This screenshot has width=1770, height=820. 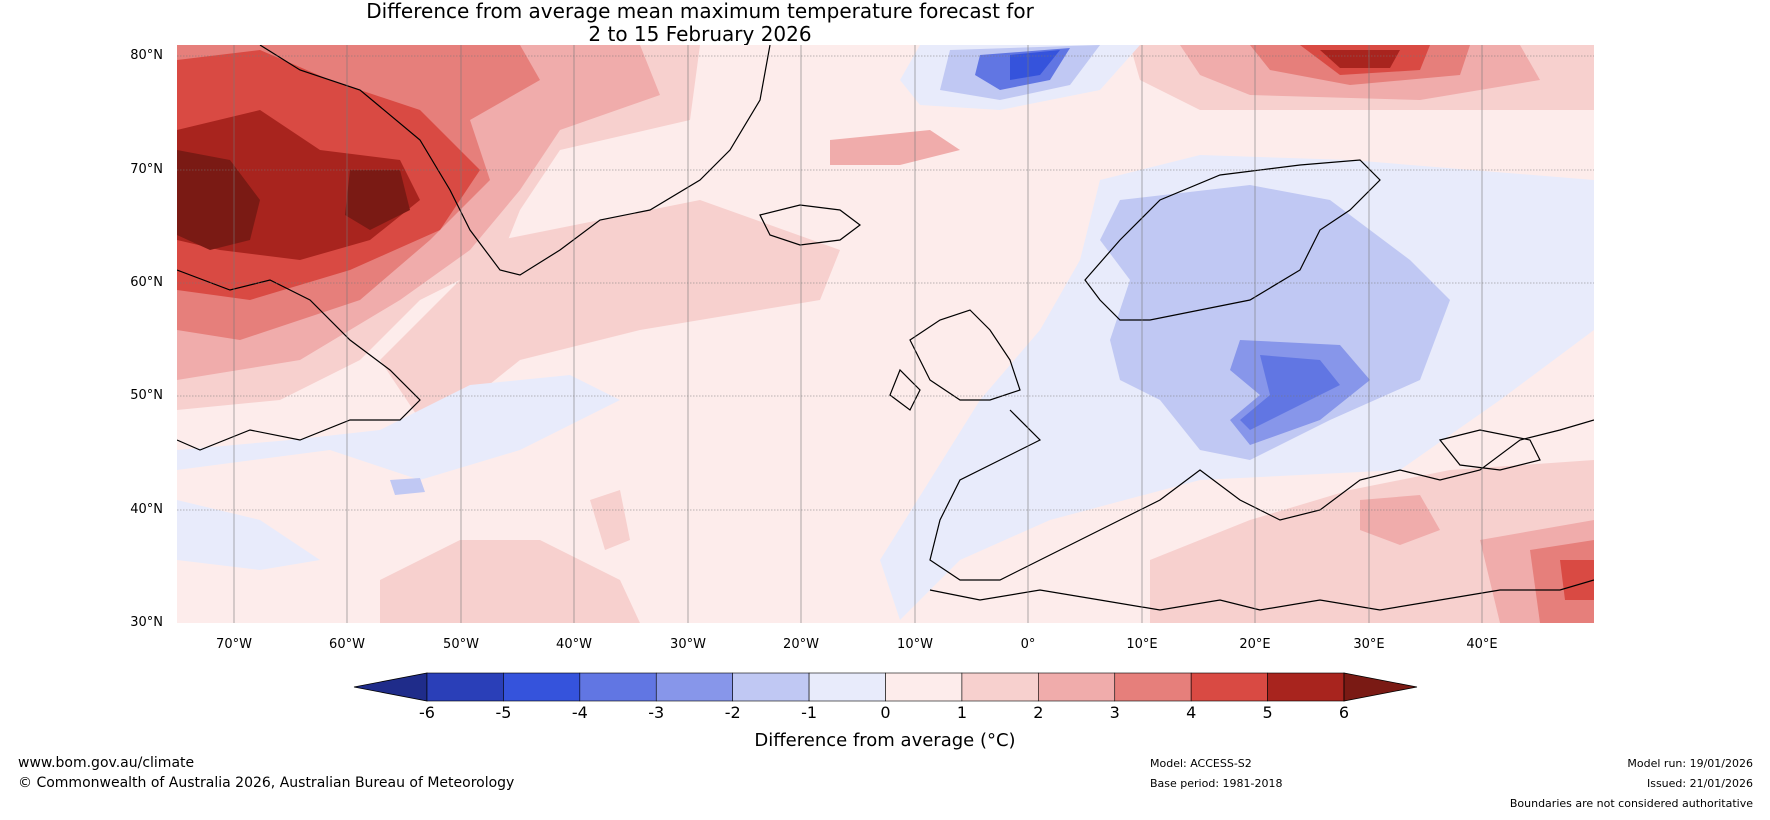 What do you see at coordinates (146, 169) in the screenshot?
I see `lat-label-70: 70°N` at bounding box center [146, 169].